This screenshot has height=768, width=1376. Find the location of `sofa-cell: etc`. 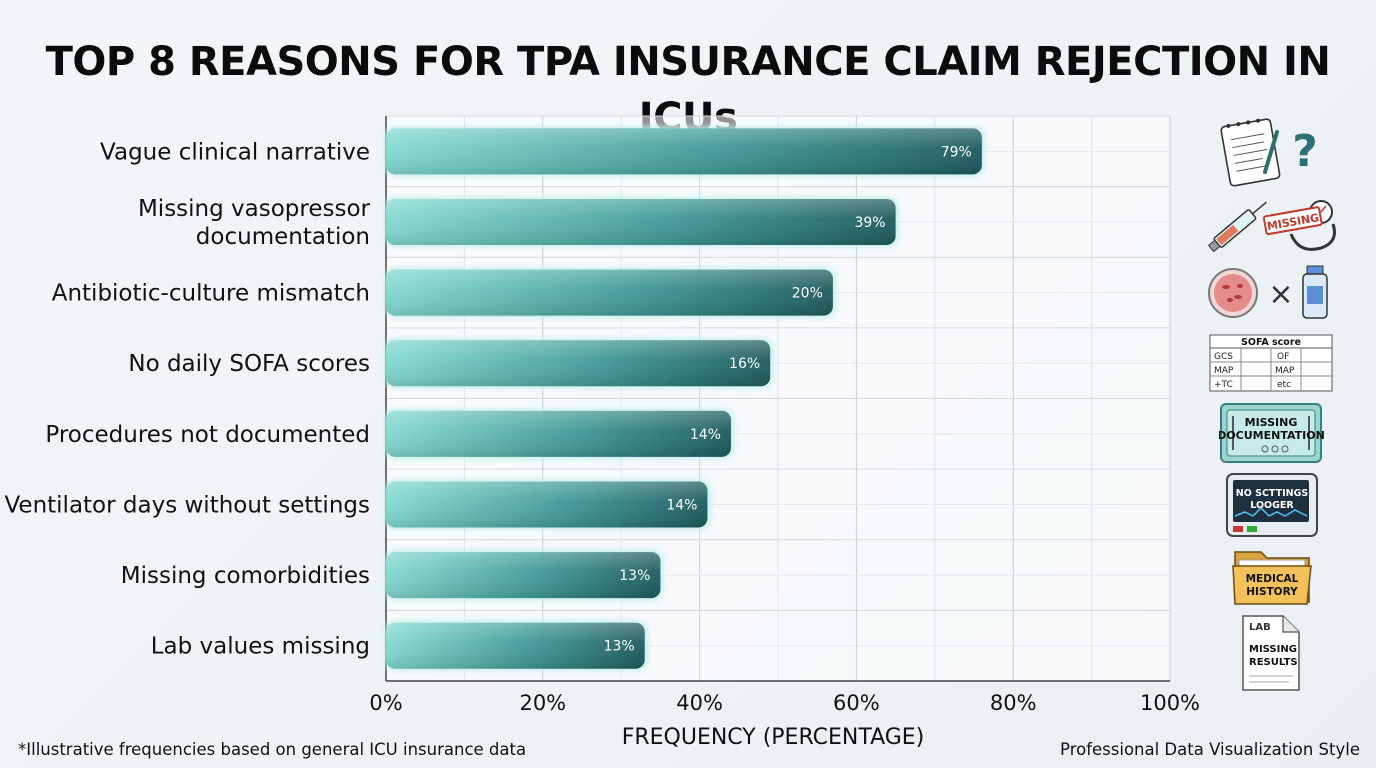

sofa-cell: etc is located at coordinates (1284, 385).